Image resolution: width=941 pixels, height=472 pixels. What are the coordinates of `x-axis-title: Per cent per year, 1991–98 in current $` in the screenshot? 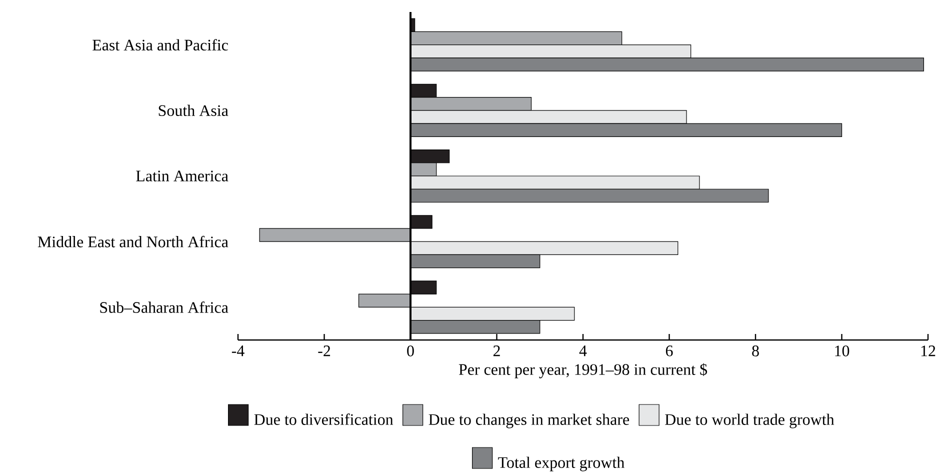 It's located at (583, 370).